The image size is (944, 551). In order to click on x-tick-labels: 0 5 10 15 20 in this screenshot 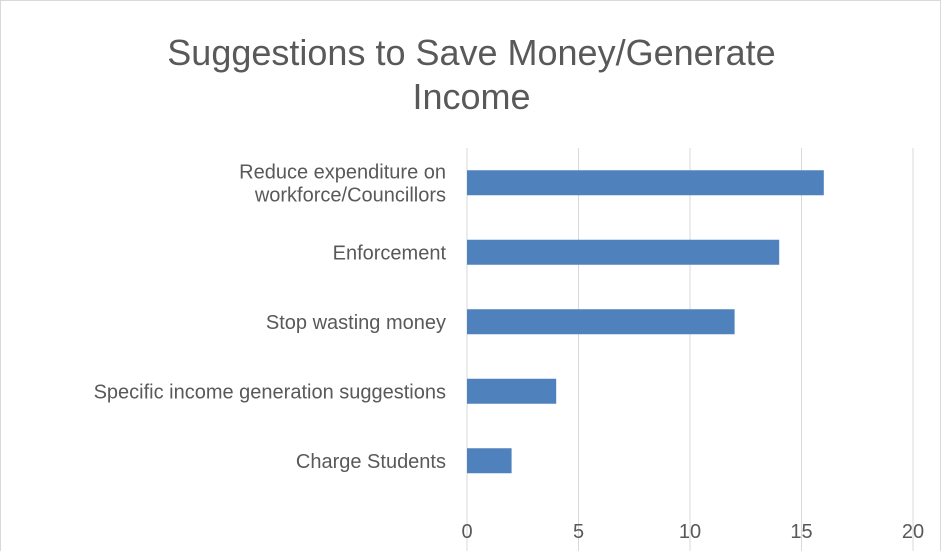, I will do `click(692, 532)`.